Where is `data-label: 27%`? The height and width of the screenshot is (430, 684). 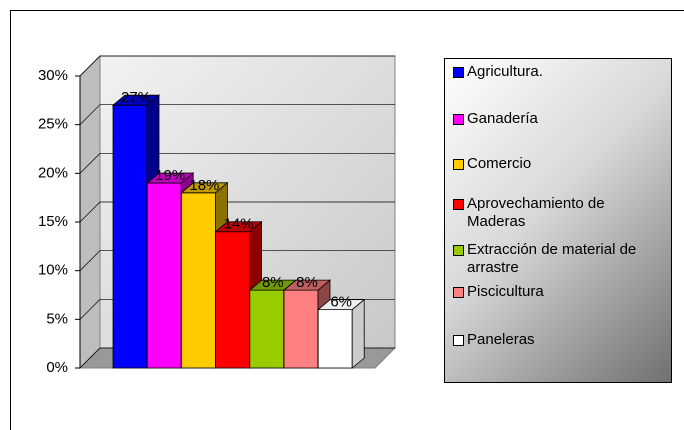
data-label: 27% is located at coordinates (136, 97).